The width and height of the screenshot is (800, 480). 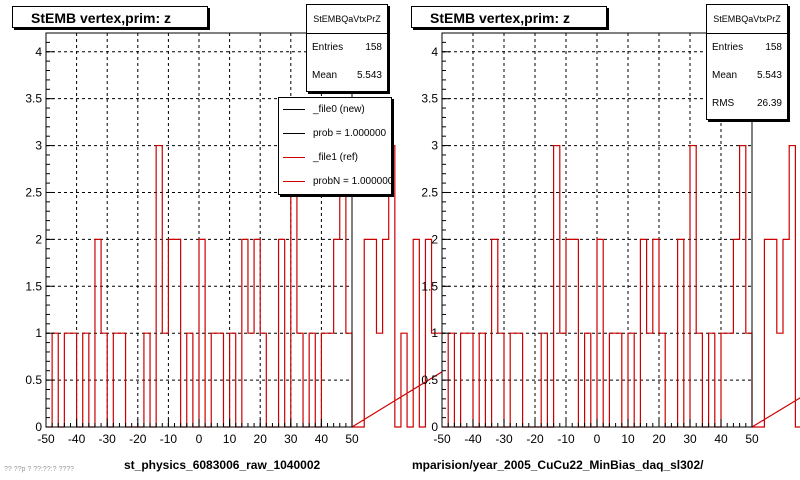 What do you see at coordinates (350, 133) in the screenshot?
I see `legend-label: prob = 1.000000` at bounding box center [350, 133].